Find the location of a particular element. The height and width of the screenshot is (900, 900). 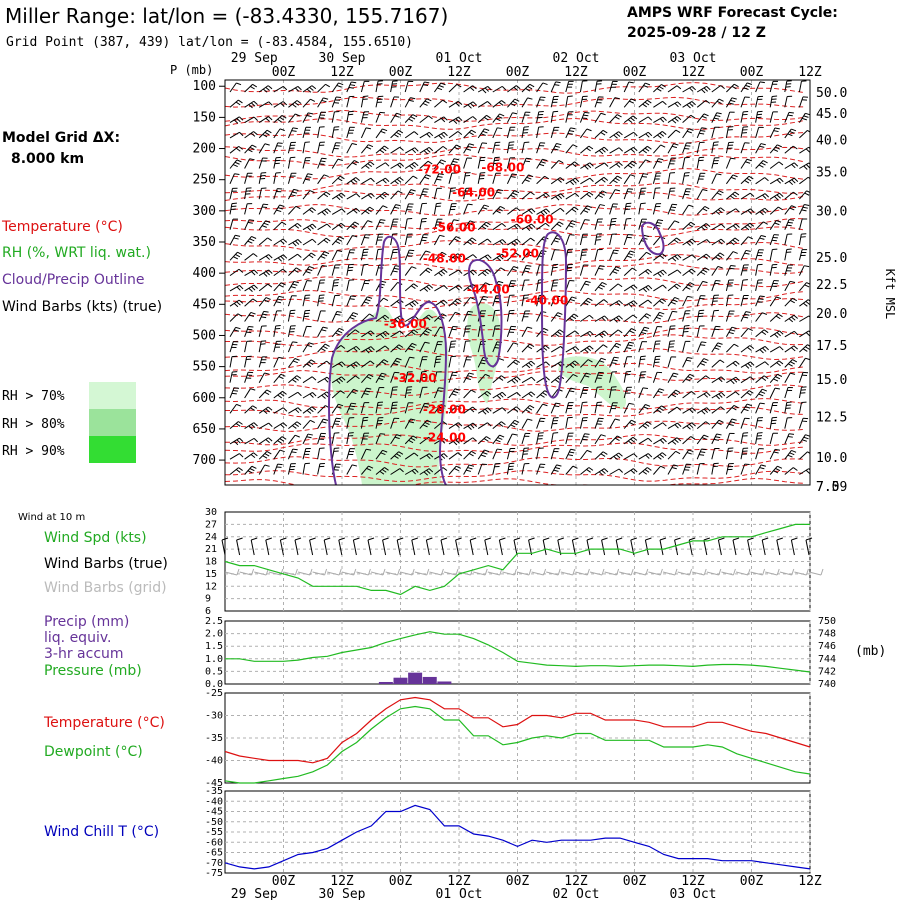

pressure-tick-label: 250 is located at coordinates (204, 180).